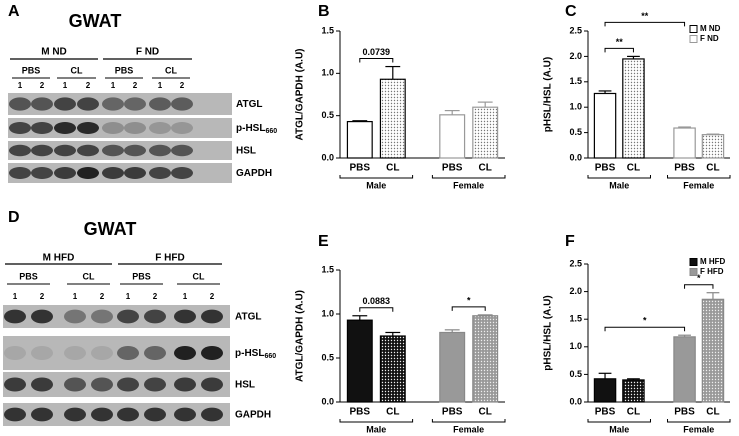 The height and width of the screenshot is (436, 739). Describe the element at coordinates (392, 168) in the screenshot. I see `x-tick-label: CL` at that location.